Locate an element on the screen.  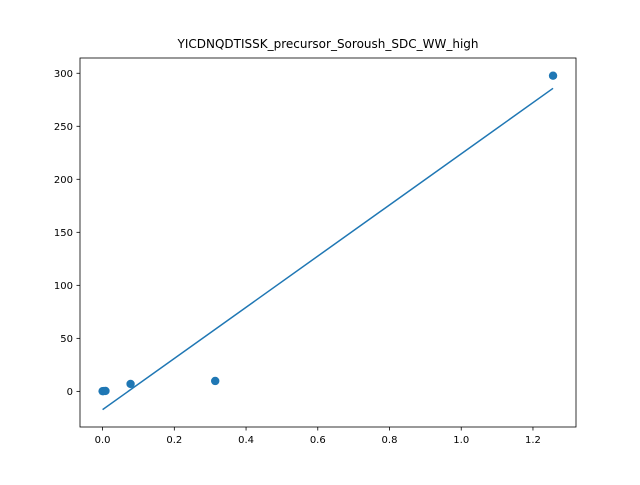
x-tick-label: 0.4 is located at coordinates (246, 440).